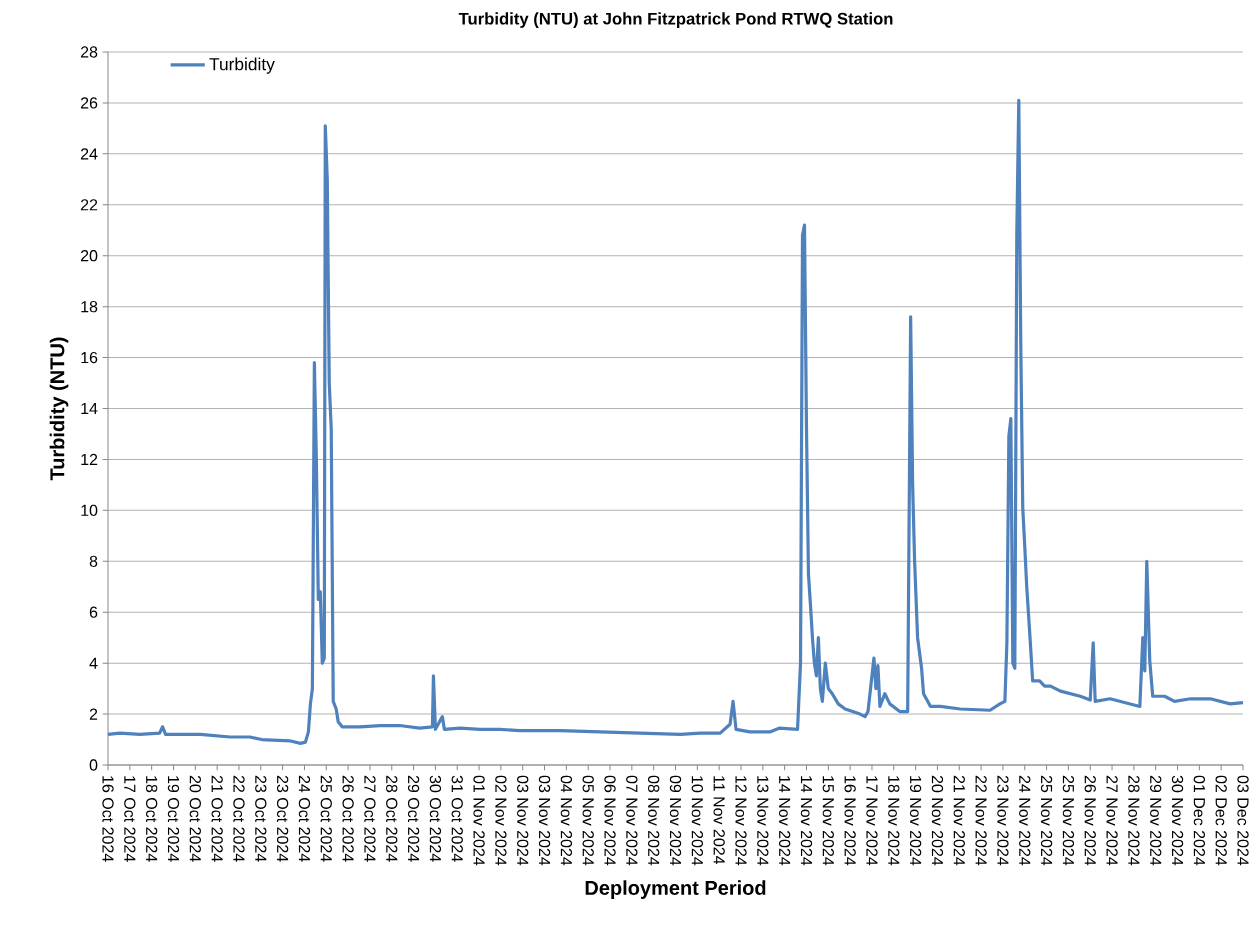 The height and width of the screenshot is (925, 1249). What do you see at coordinates (501, 820) in the screenshot?
I see `x-tick-label: 02 Nov 2024` at bounding box center [501, 820].